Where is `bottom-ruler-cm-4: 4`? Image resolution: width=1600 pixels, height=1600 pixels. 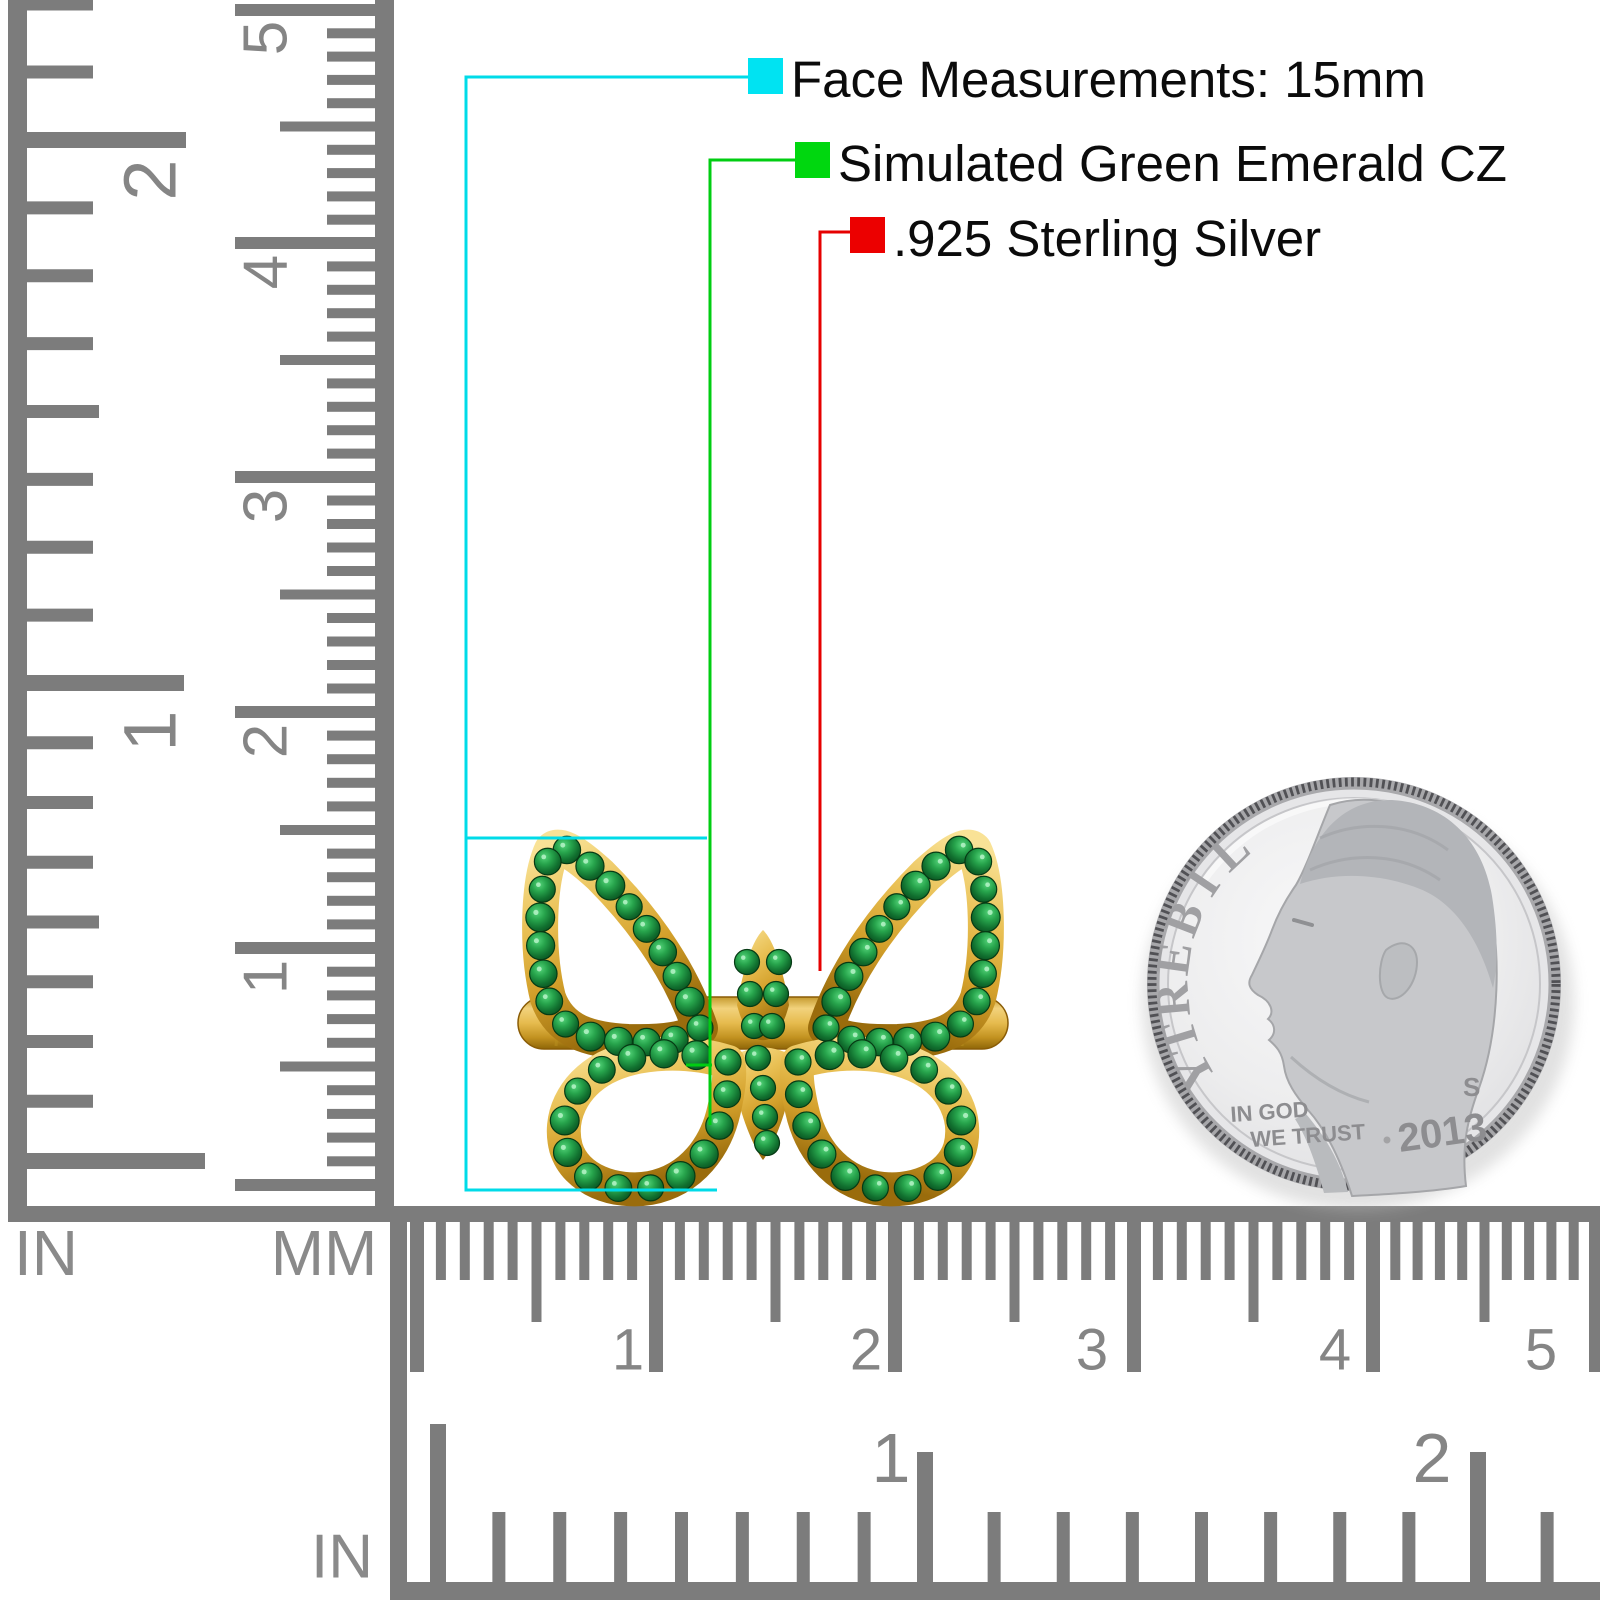 bottom-ruler-cm-4: 4 is located at coordinates (1335, 1350).